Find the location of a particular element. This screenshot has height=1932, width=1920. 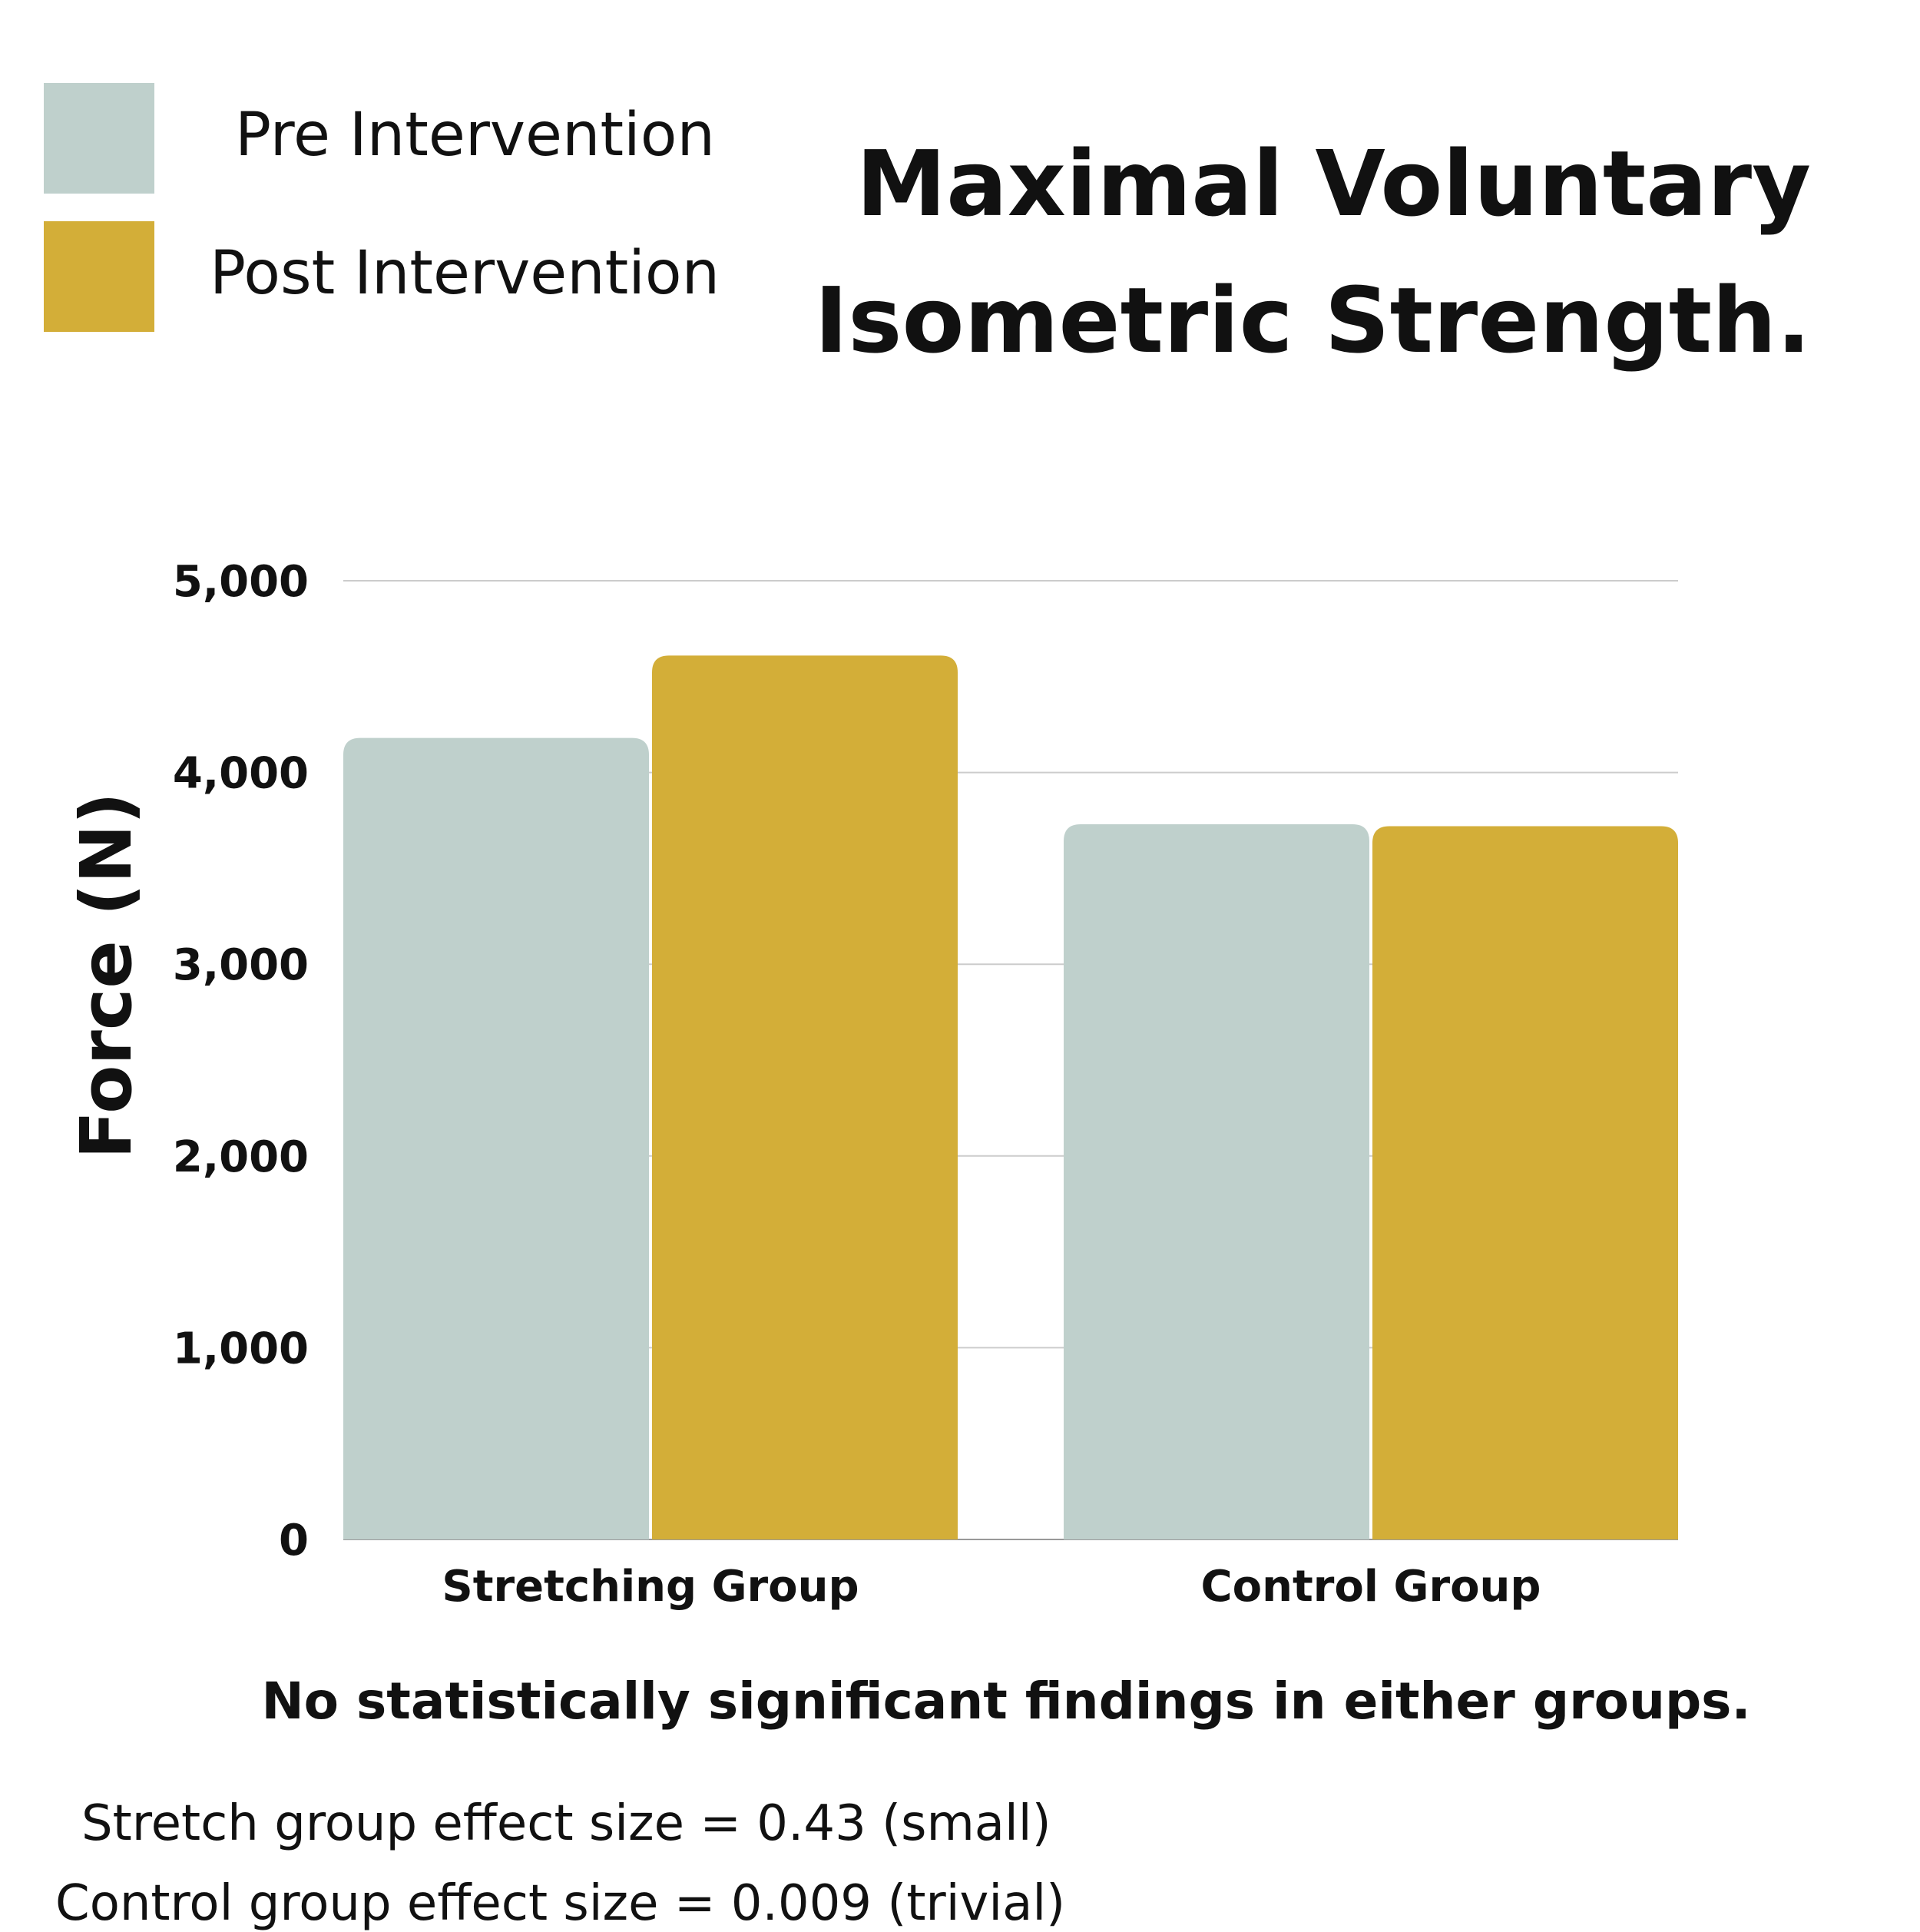

y-tick-label: 5,000 is located at coordinates (241, 582).